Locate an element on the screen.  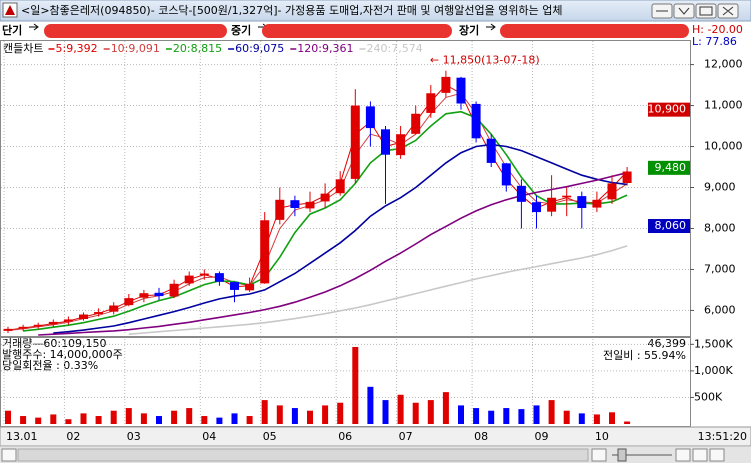
x-tick-label: 02 is located at coordinates (73, 436).